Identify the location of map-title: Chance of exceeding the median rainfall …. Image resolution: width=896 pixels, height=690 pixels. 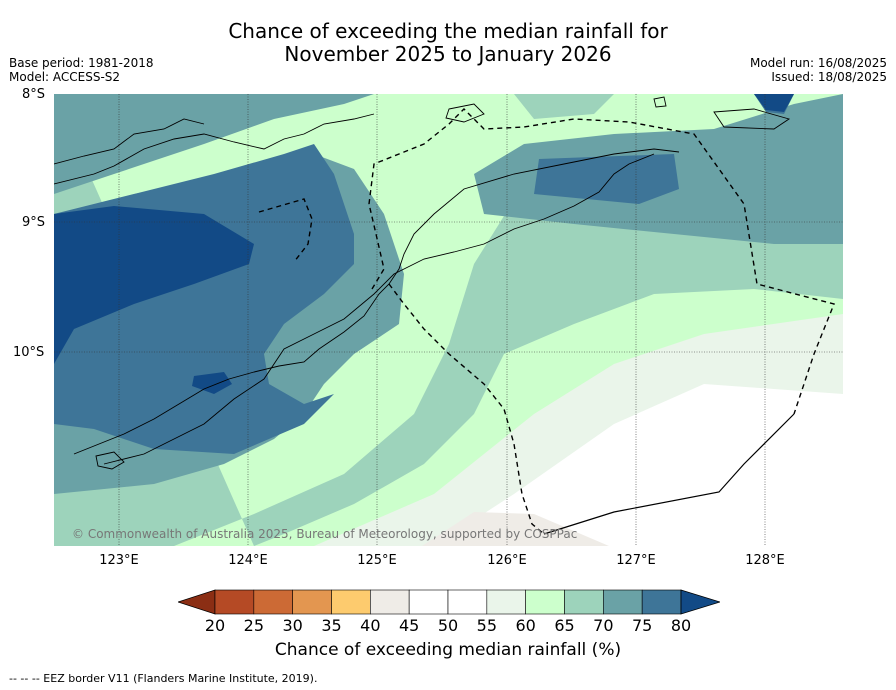
(448, 43).